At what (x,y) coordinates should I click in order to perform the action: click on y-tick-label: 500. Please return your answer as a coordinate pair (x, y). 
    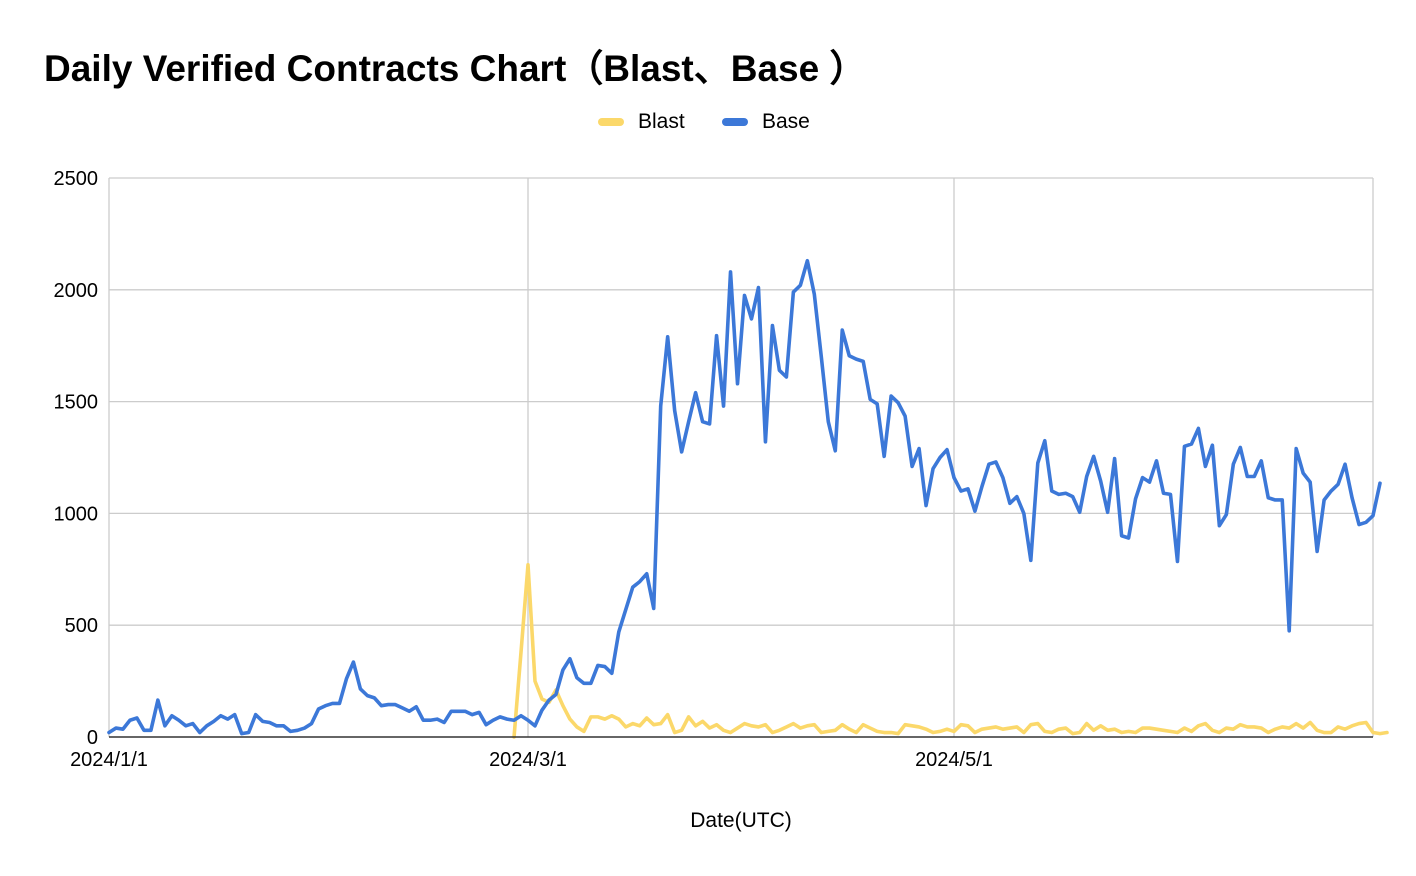
    Looking at the image, I should click on (81, 626).